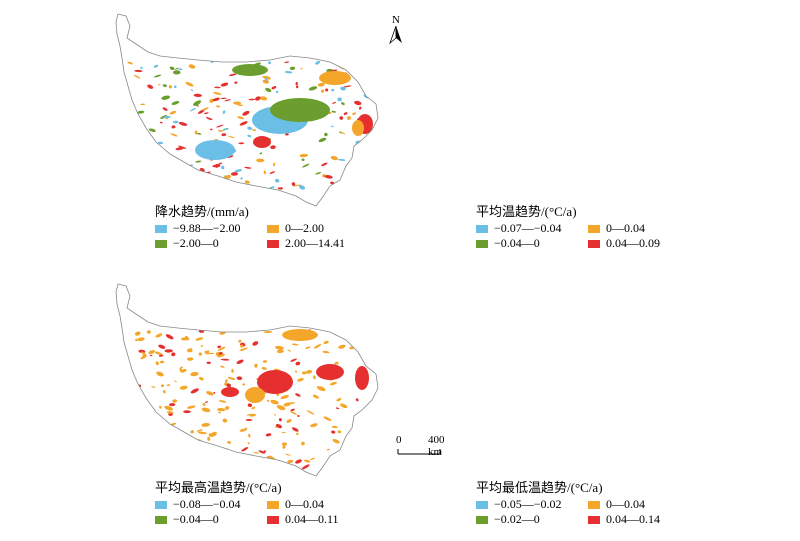 The width and height of the screenshot is (800, 541). Describe the element at coordinates (312, 519) in the screenshot. I see `legend-label: 0.04—0.11` at that location.